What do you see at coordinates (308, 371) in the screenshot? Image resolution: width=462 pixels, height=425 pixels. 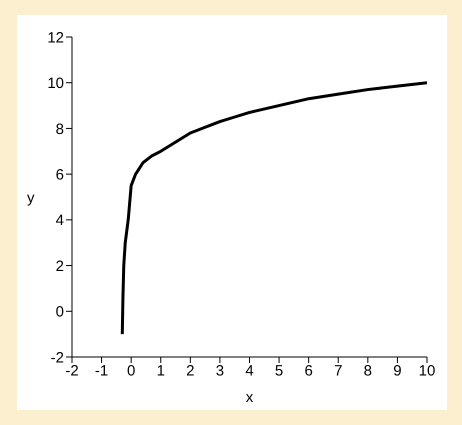 I see `x-tick-label: 6` at bounding box center [308, 371].